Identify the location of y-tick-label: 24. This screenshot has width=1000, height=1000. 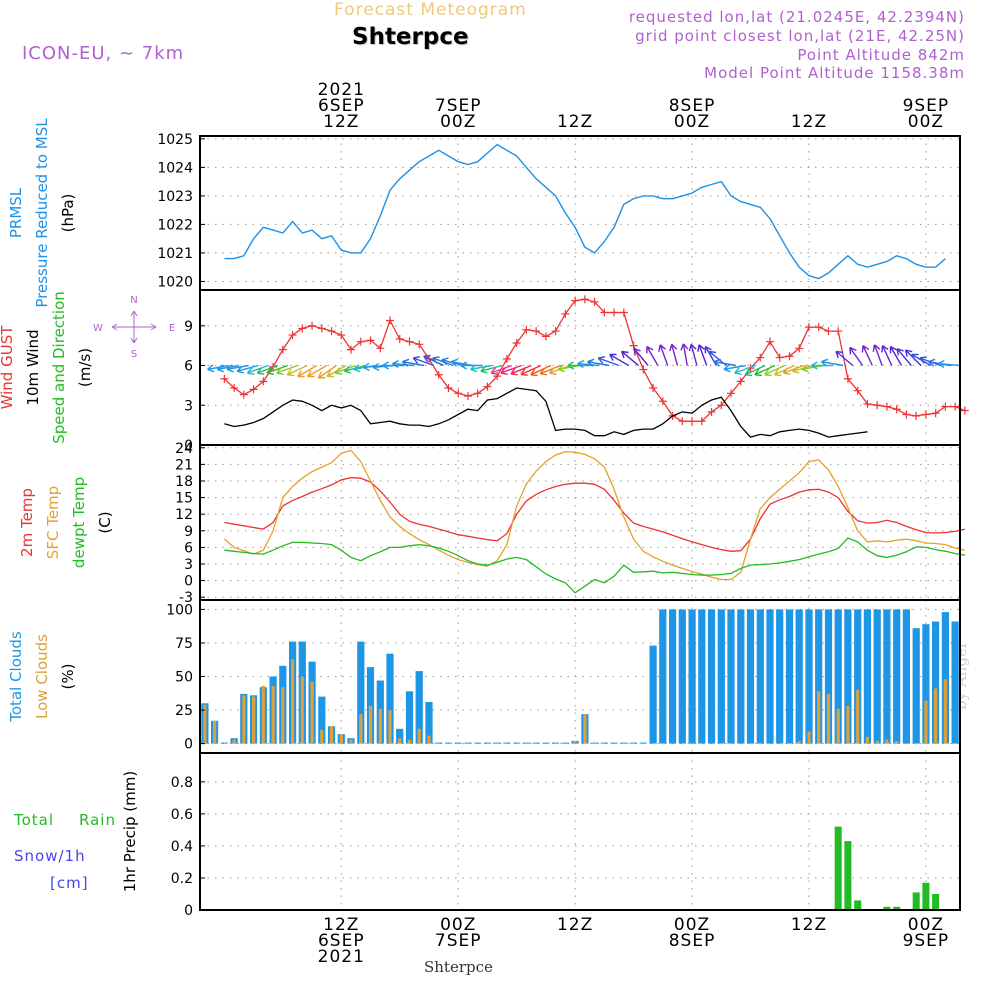
(184, 449).